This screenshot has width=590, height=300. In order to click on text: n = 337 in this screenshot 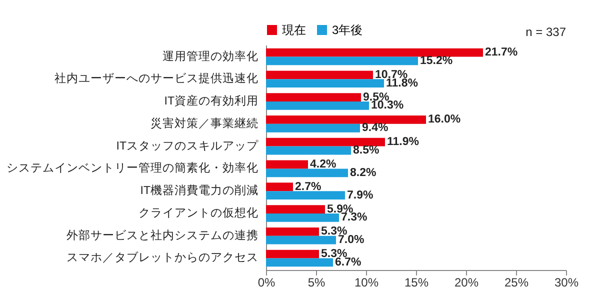, I will do `click(546, 32)`.